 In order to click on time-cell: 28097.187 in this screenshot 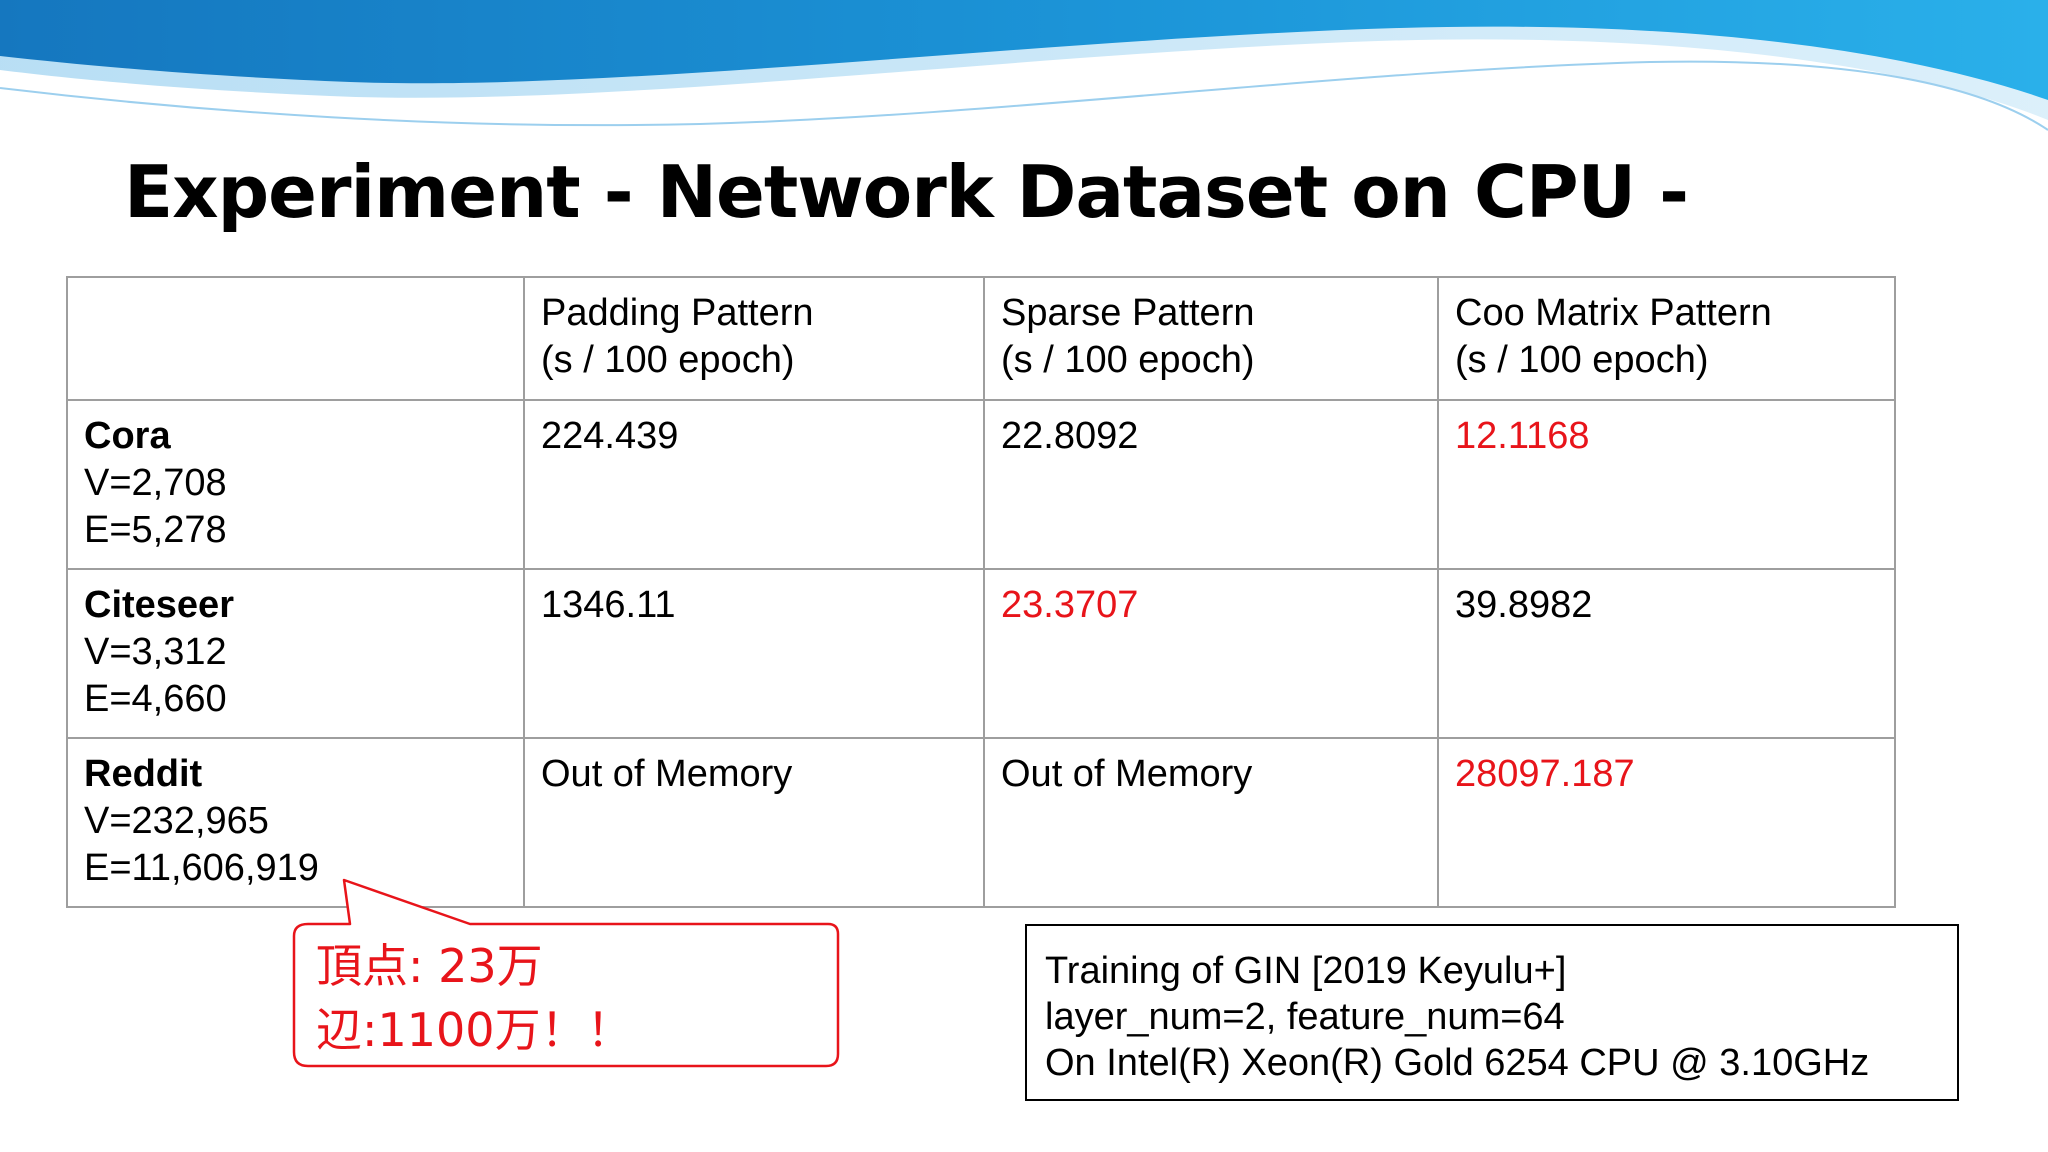, I will do `click(1666, 822)`.